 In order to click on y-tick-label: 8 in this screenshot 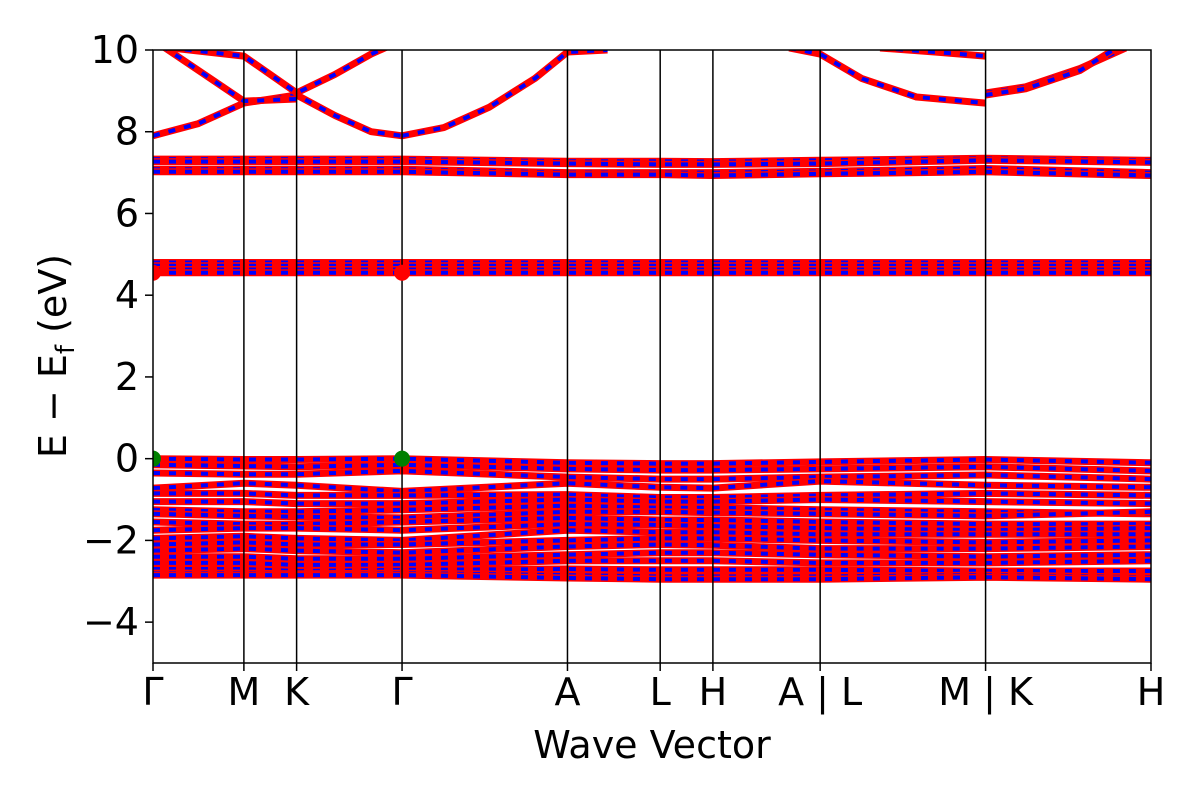, I will do `click(127, 132)`.